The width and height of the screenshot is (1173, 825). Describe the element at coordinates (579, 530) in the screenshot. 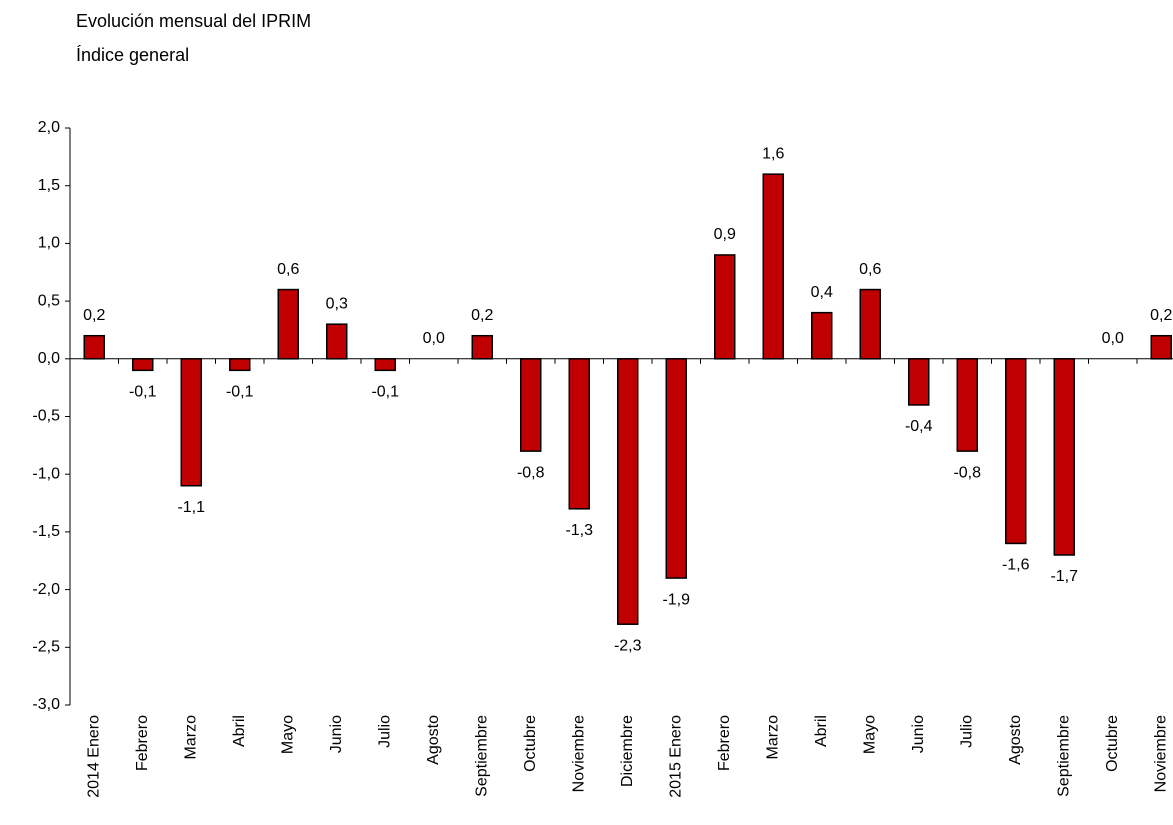

I see `value-label: -1,3` at that location.